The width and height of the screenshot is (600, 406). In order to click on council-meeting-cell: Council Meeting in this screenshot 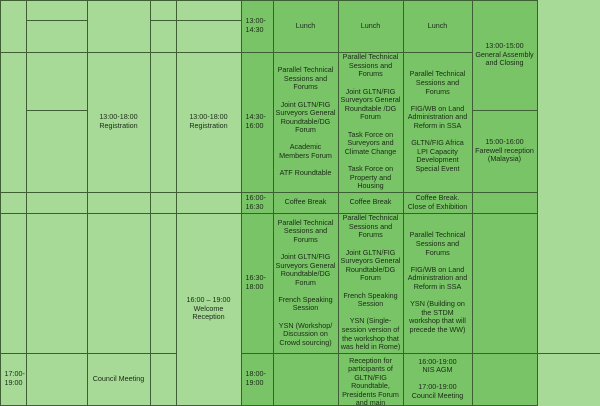, I will do `click(118, 379)`.